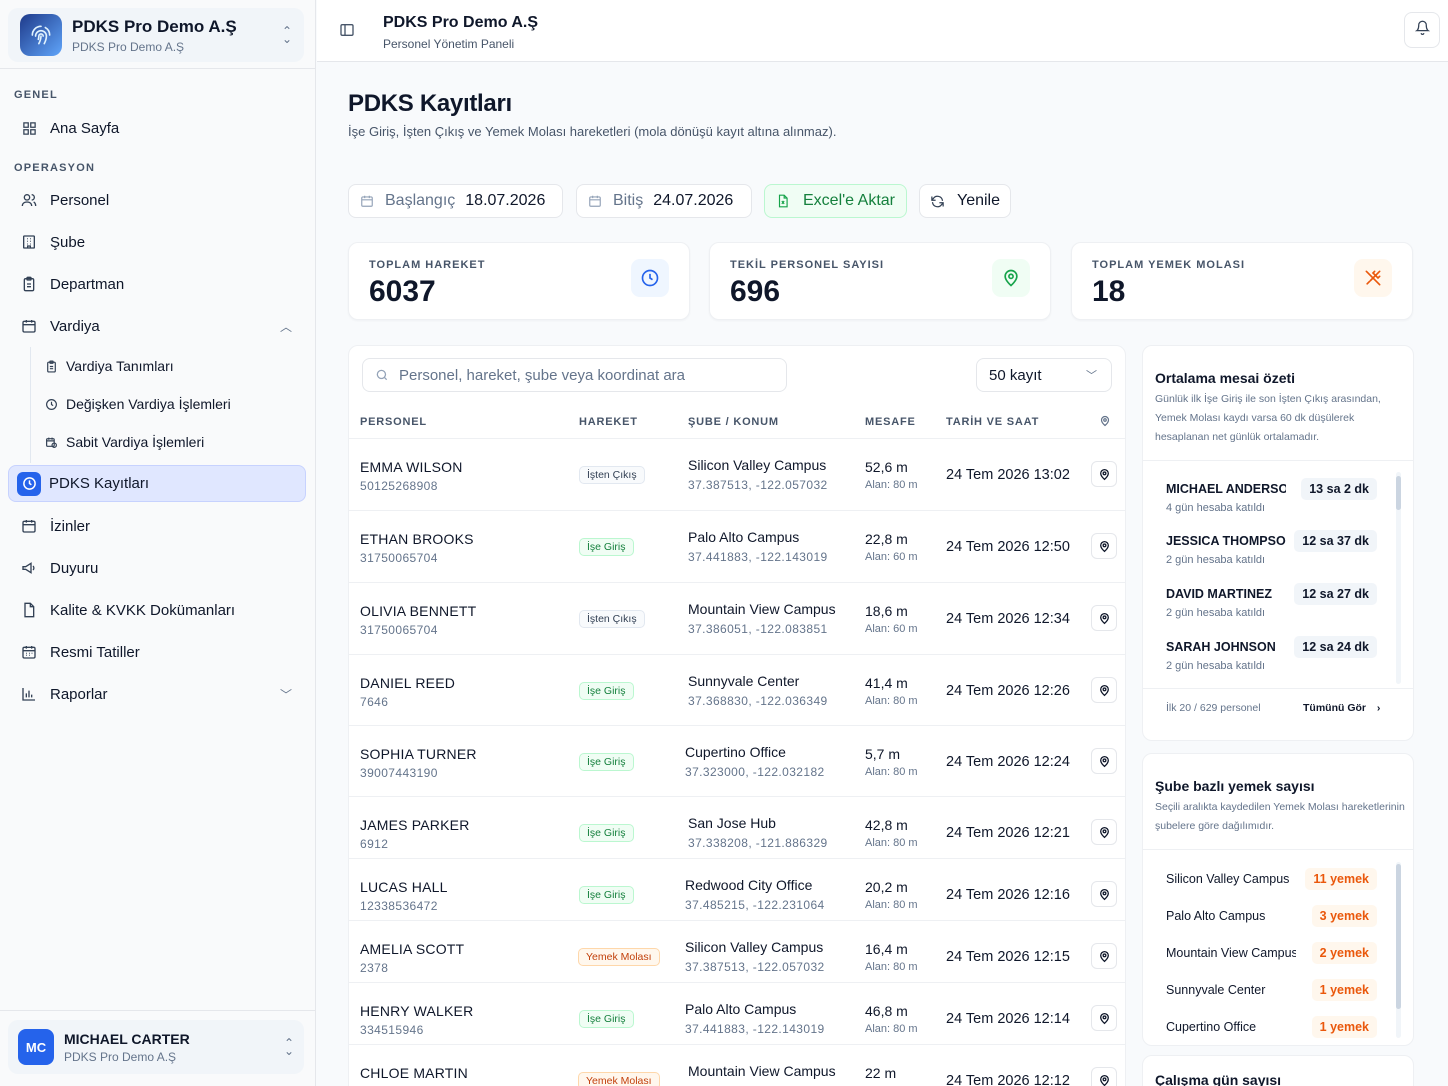 The width and height of the screenshot is (1448, 1086). Describe the element at coordinates (285, 694) in the screenshot. I see `chevron-down-icon: ﹀` at that location.